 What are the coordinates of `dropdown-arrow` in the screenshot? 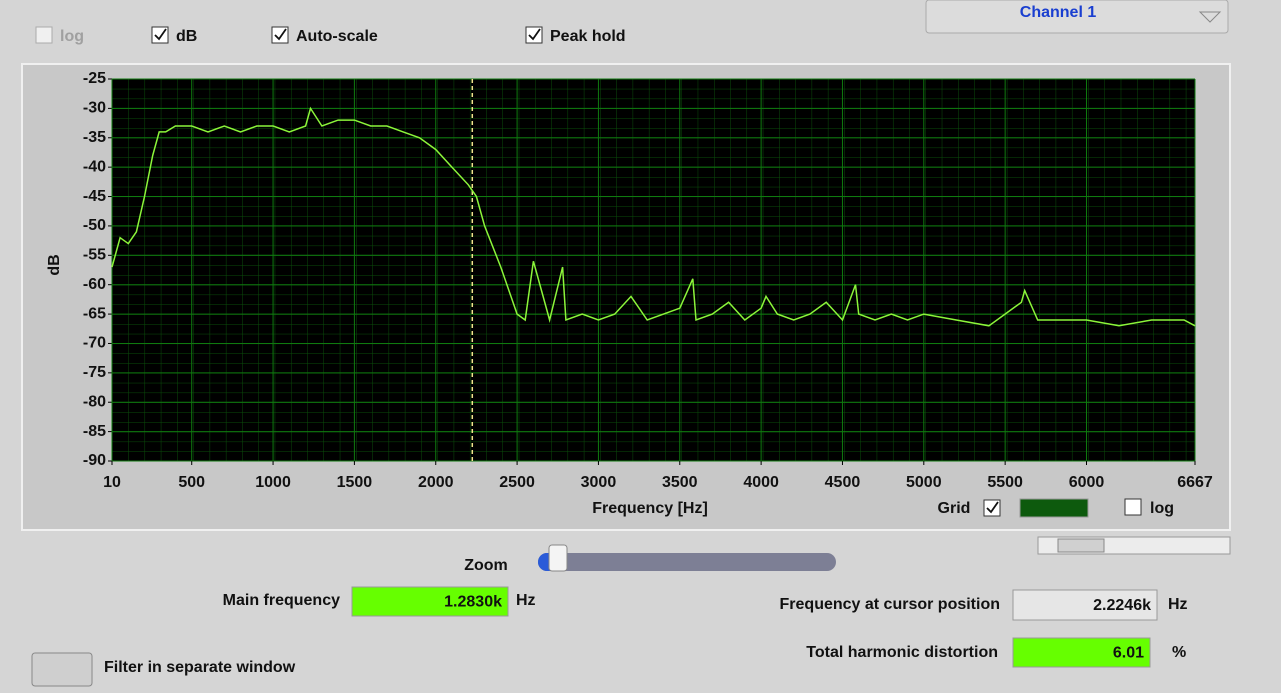 It's located at (1210, 17).